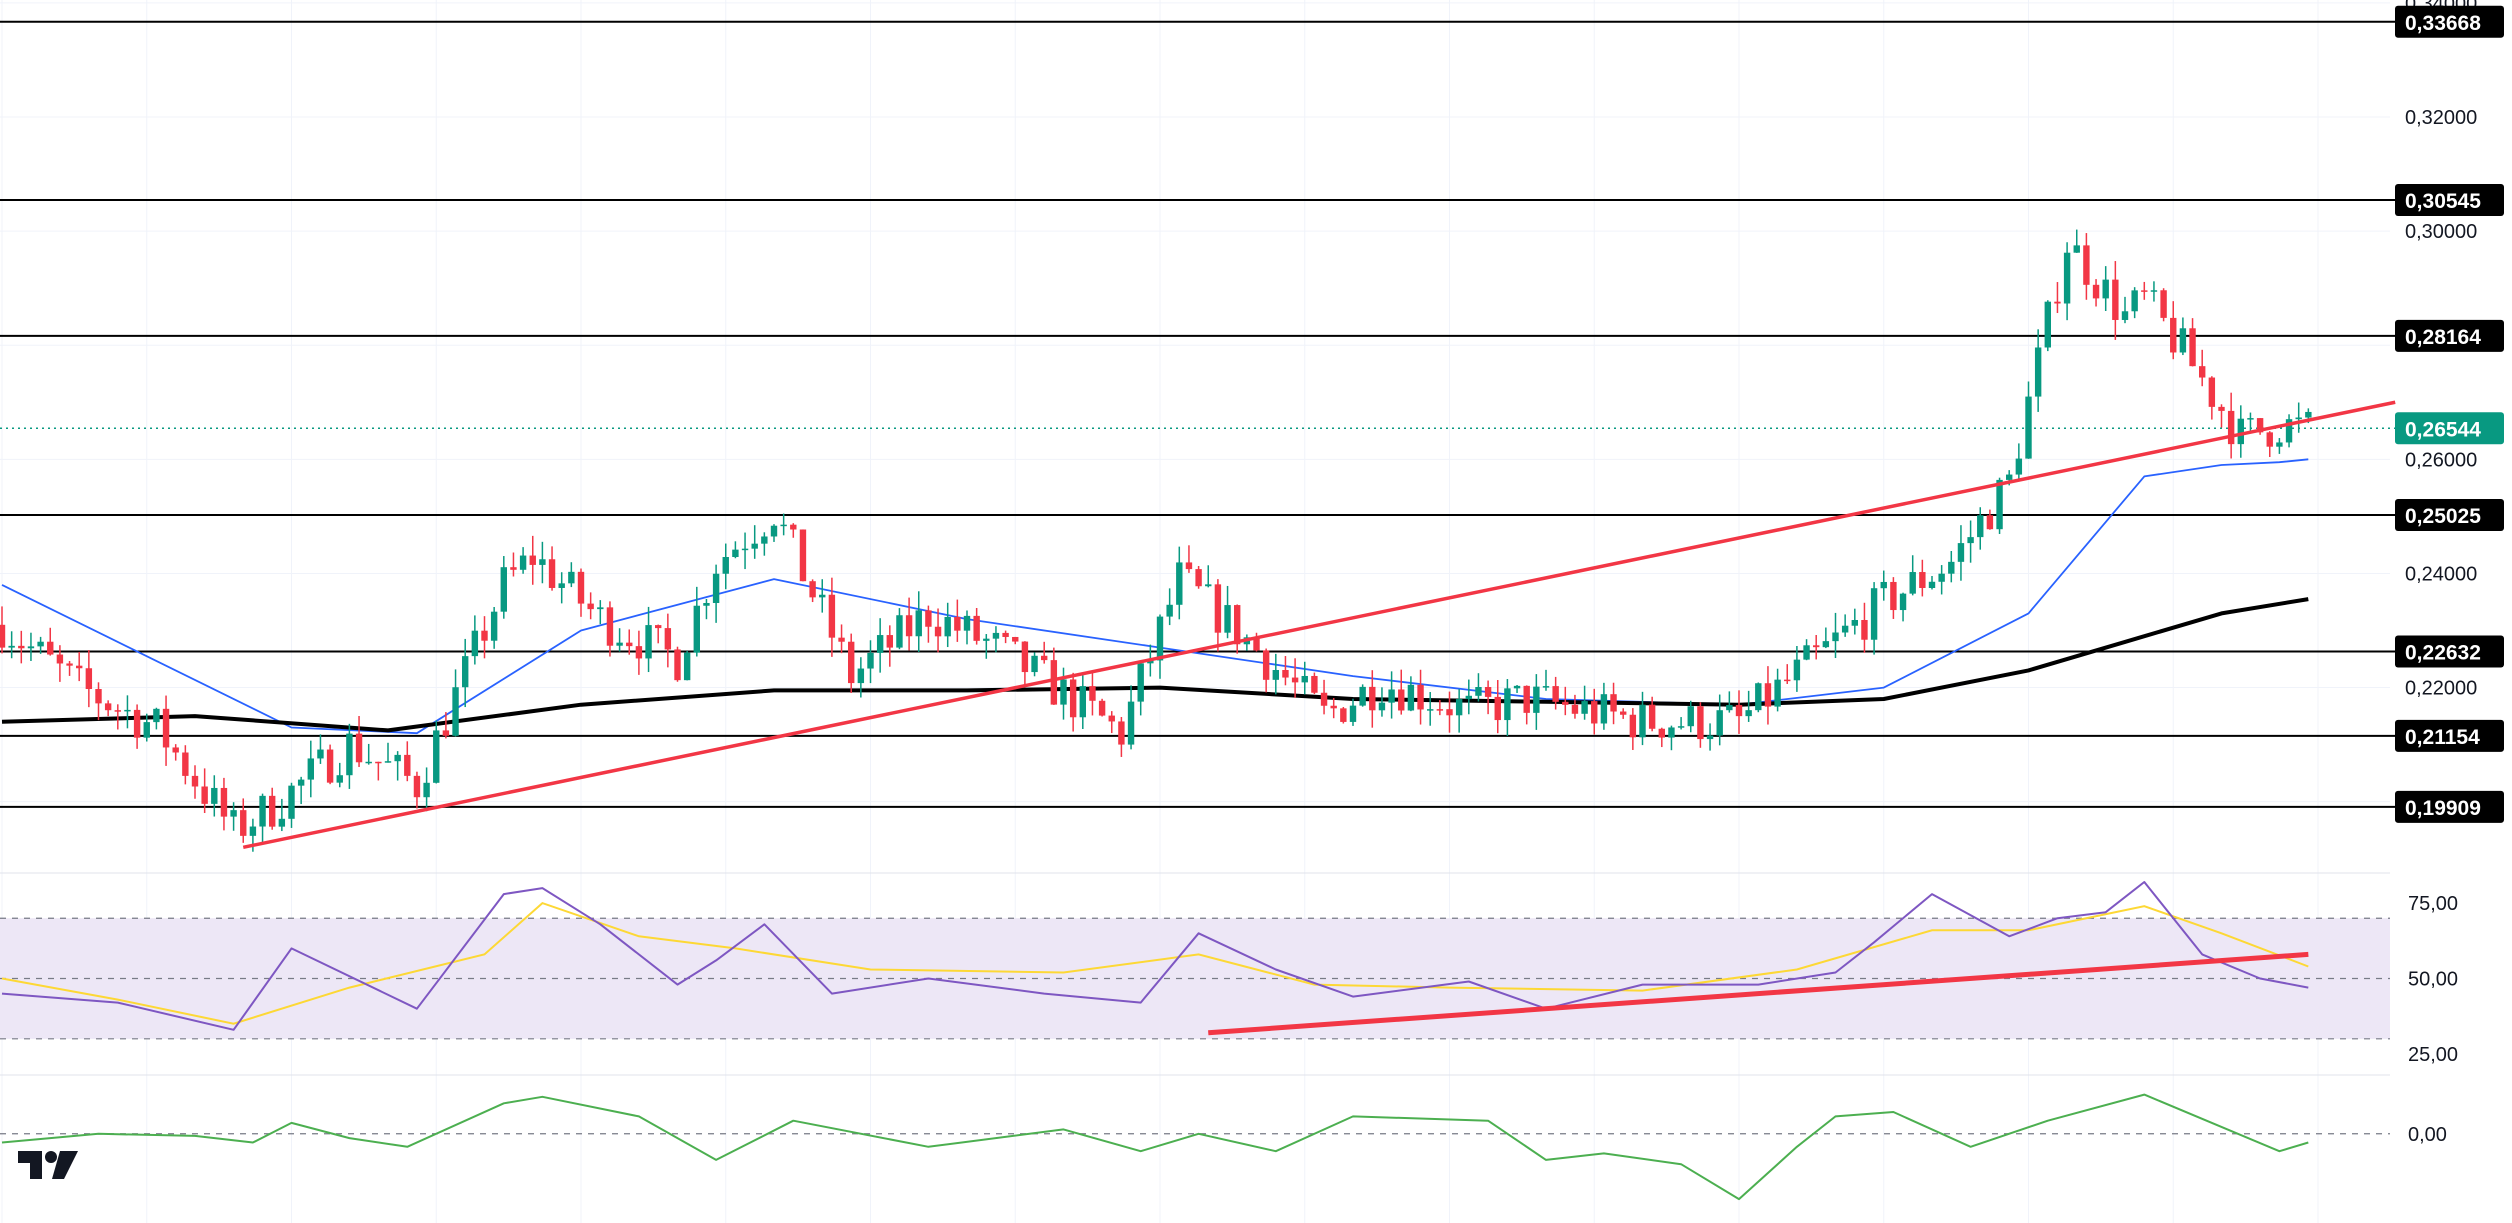 The height and width of the screenshot is (1223, 2512). Describe the element at coordinates (2433, 980) in the screenshot. I see `rsi-axis-tick: 50,00` at that location.